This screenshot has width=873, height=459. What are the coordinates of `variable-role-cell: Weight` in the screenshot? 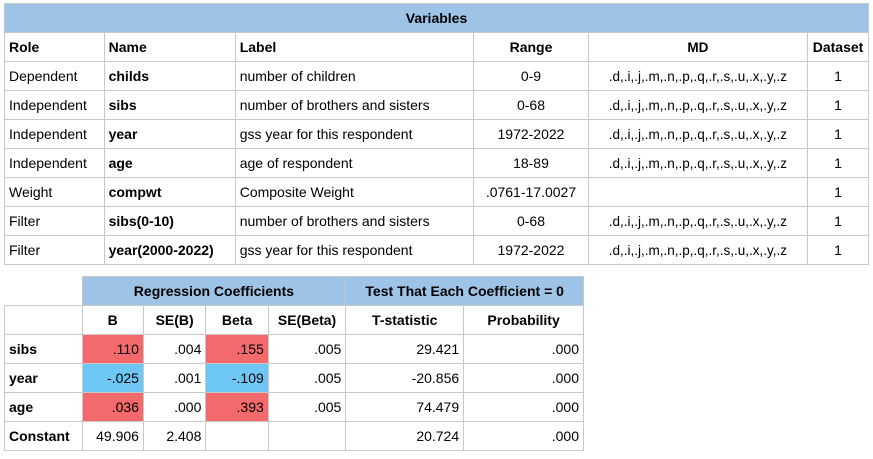 It's located at (54, 192).